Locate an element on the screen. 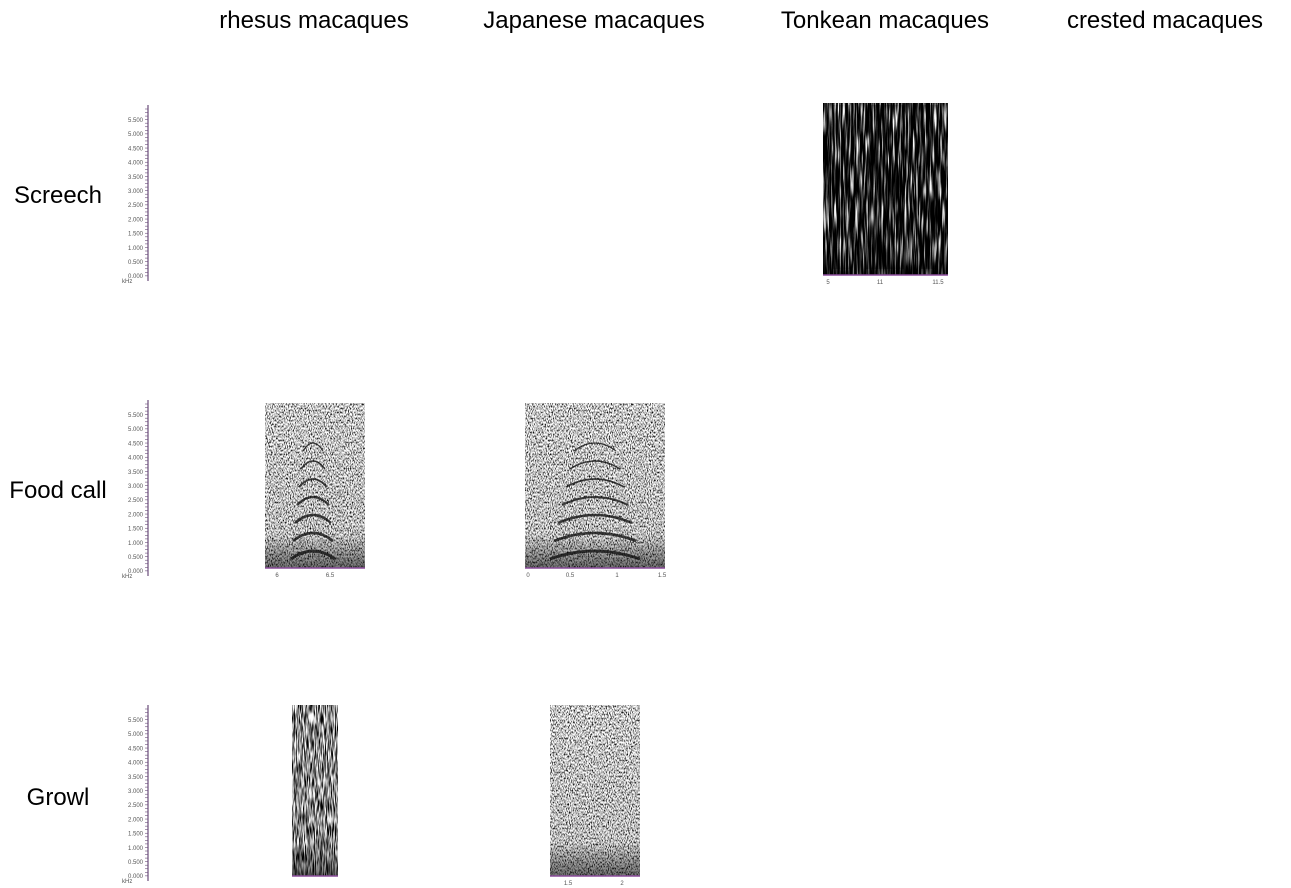 The width and height of the screenshot is (1291, 888). time-tick-label: 1 is located at coordinates (617, 576).